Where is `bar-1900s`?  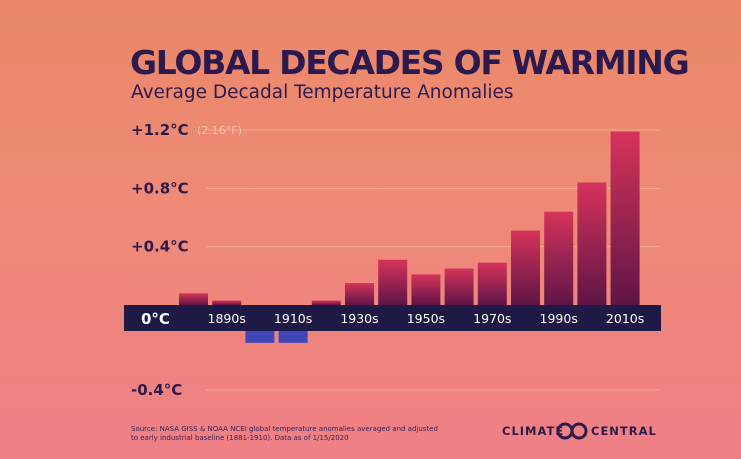 bar-1900s is located at coordinates (260, 337).